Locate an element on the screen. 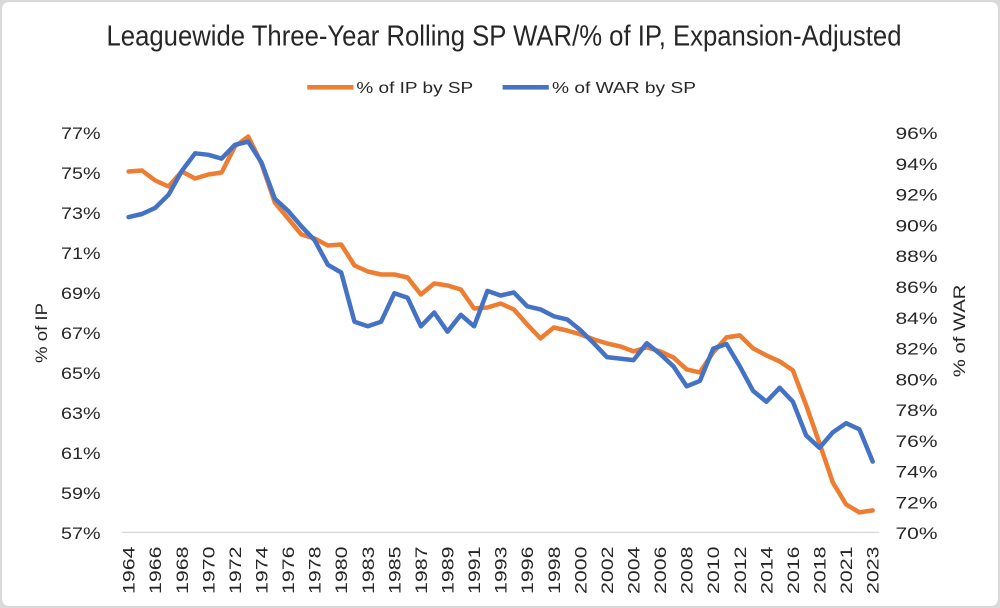  svg-text: 2008 is located at coordinates (688, 571).